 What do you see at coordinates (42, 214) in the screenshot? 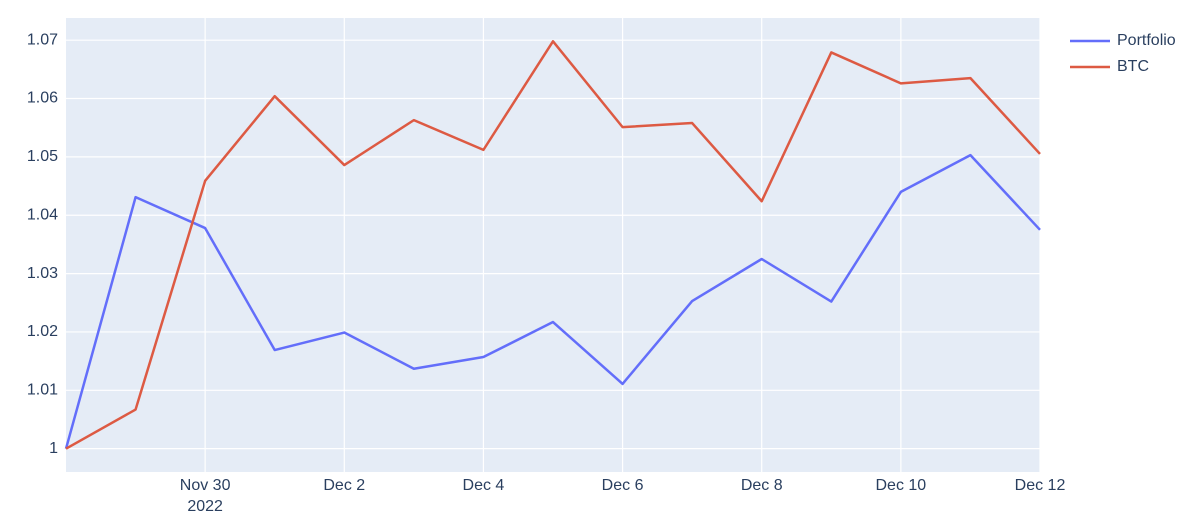
I see `y-tick-label: 1.04` at bounding box center [42, 214].